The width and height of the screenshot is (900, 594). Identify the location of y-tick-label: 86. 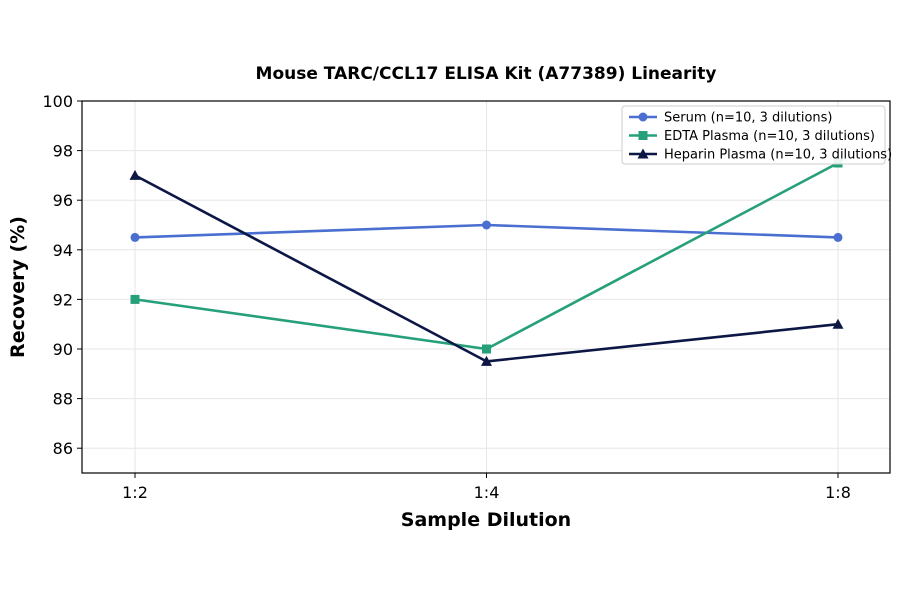
(63, 448).